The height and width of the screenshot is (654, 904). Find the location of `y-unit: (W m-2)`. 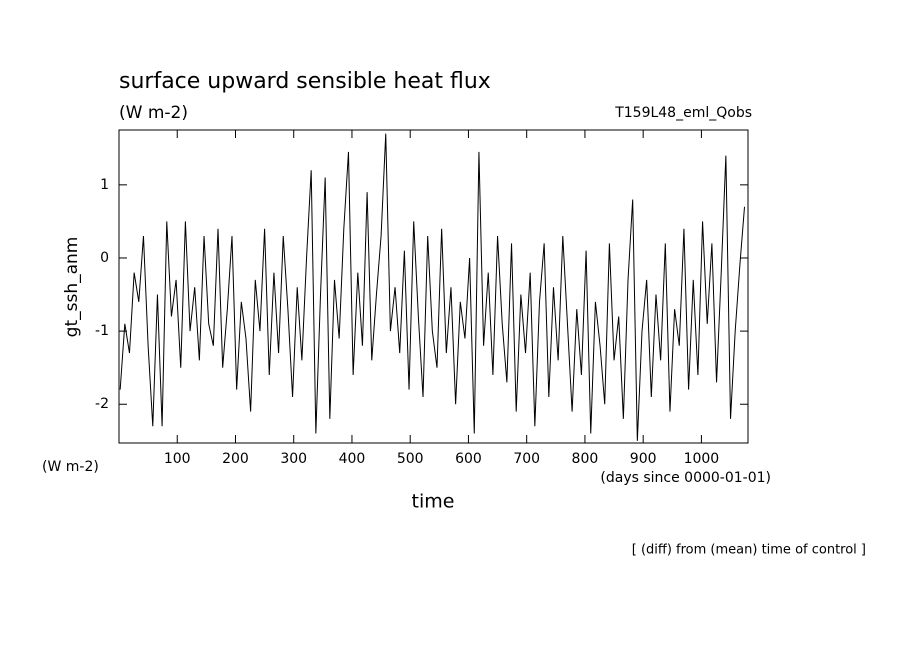

y-unit: (W m-2) is located at coordinates (70, 467).